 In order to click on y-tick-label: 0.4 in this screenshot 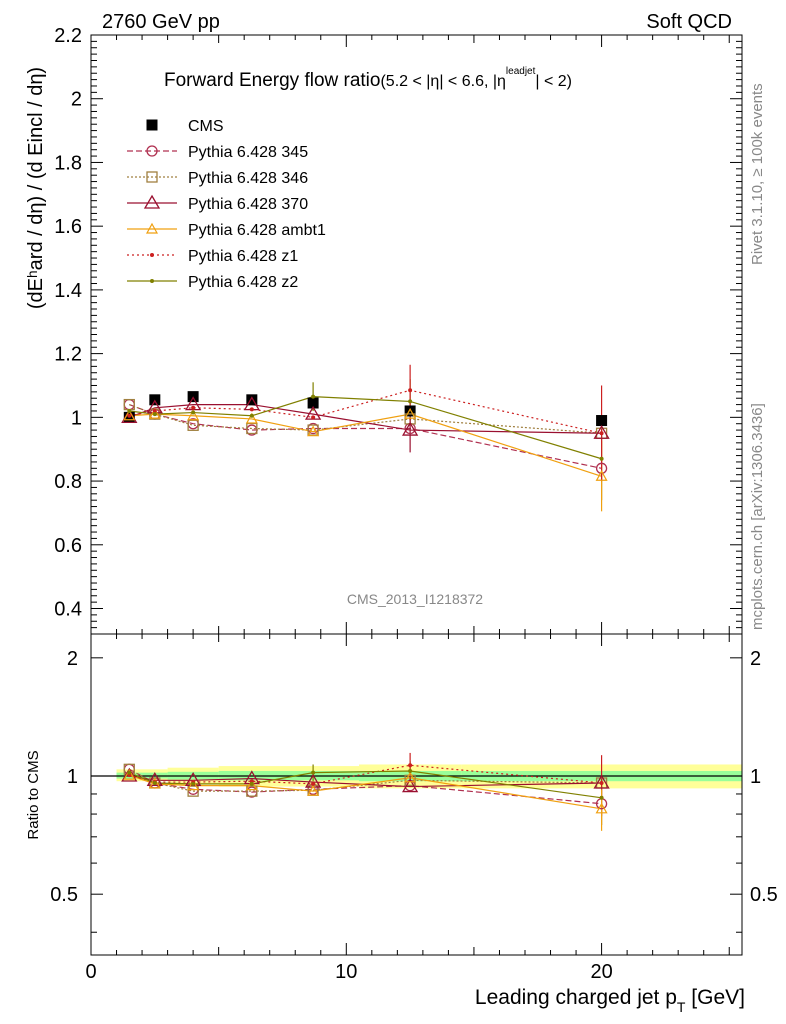, I will do `click(68, 610)`.